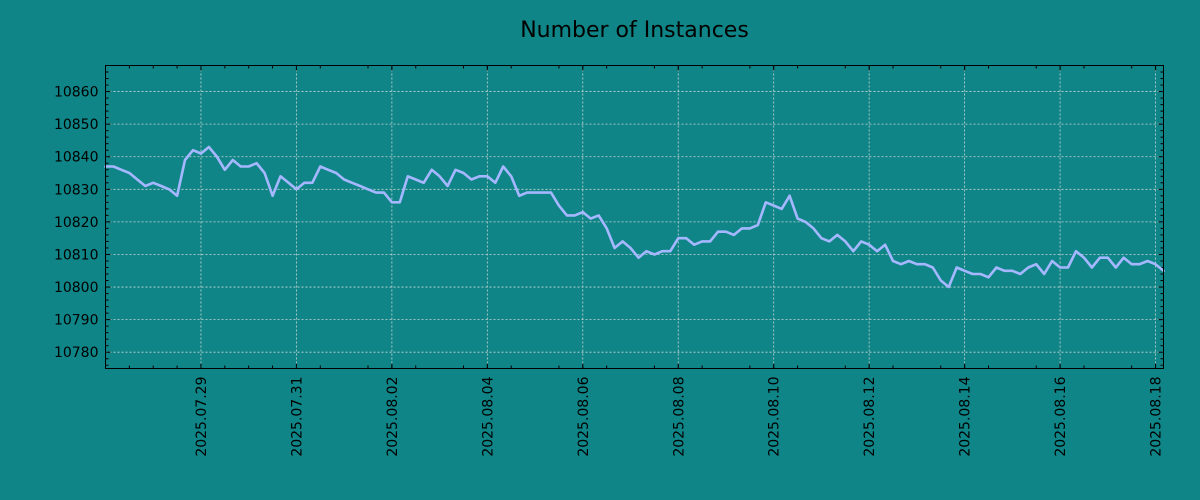 This screenshot has width=1200, height=500. I want to click on x-tick-label: 2025.08.08, so click(679, 417).